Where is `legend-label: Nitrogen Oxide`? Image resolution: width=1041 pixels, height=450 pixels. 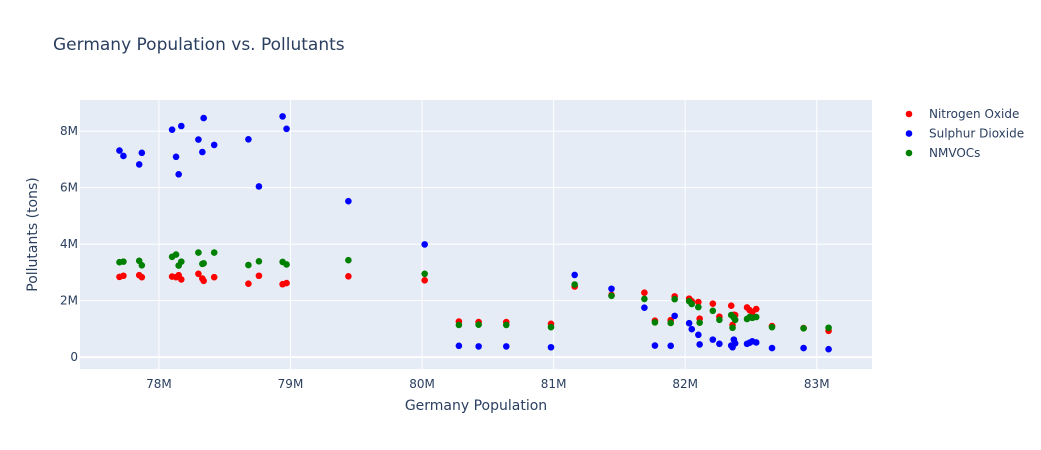 legend-label: Nitrogen Oxide is located at coordinates (974, 114).